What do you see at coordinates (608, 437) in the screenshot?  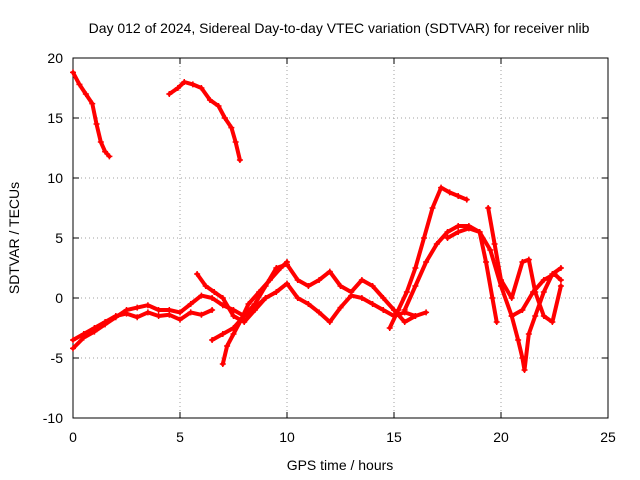 I see `x-tick-label: 25` at bounding box center [608, 437].